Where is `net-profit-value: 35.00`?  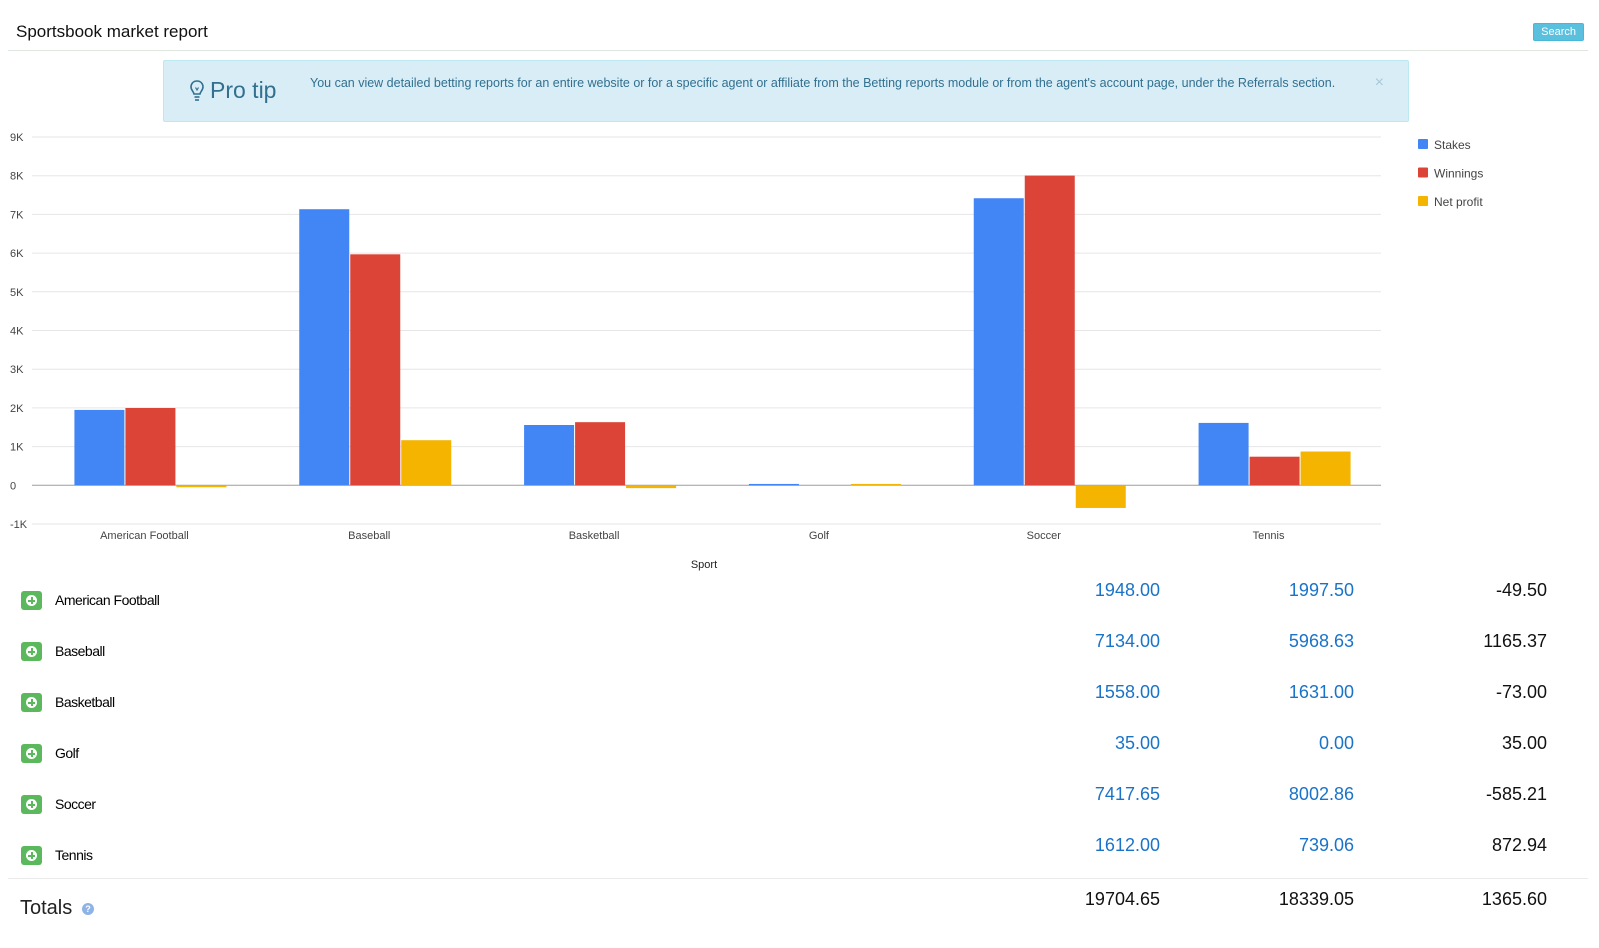 net-profit-value: 35.00 is located at coordinates (1524, 743).